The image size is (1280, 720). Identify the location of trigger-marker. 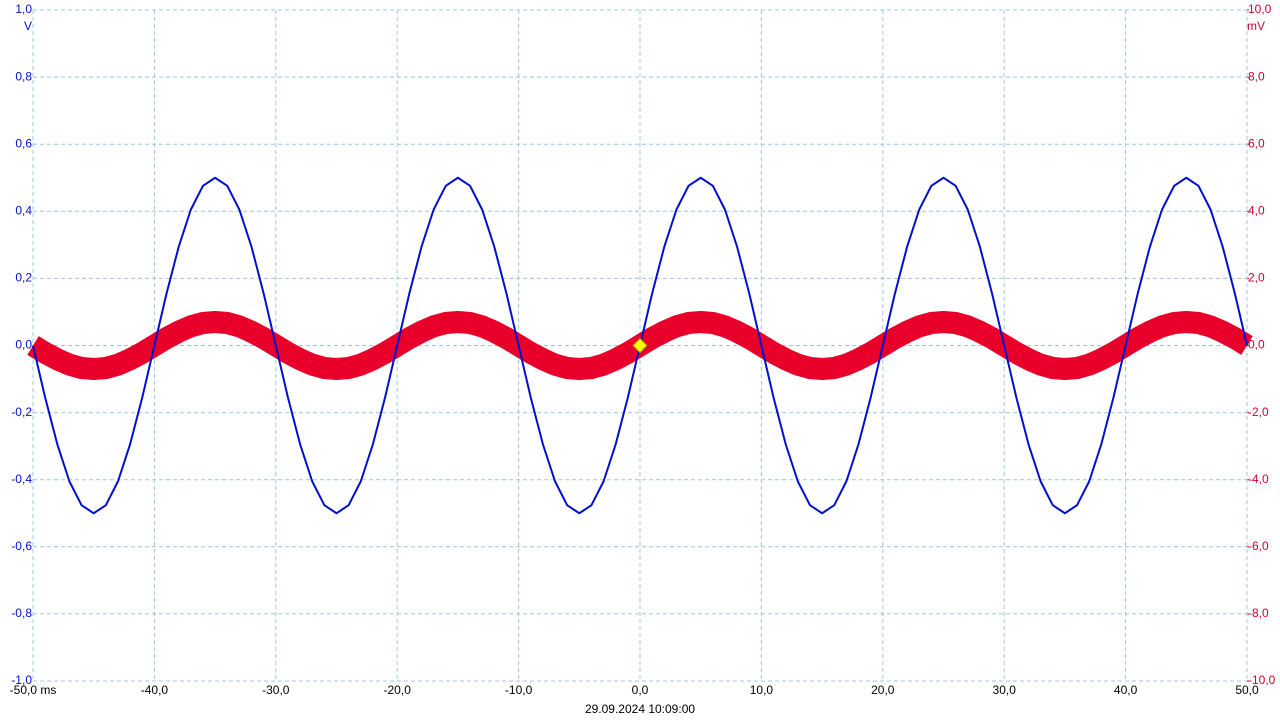
(640, 345).